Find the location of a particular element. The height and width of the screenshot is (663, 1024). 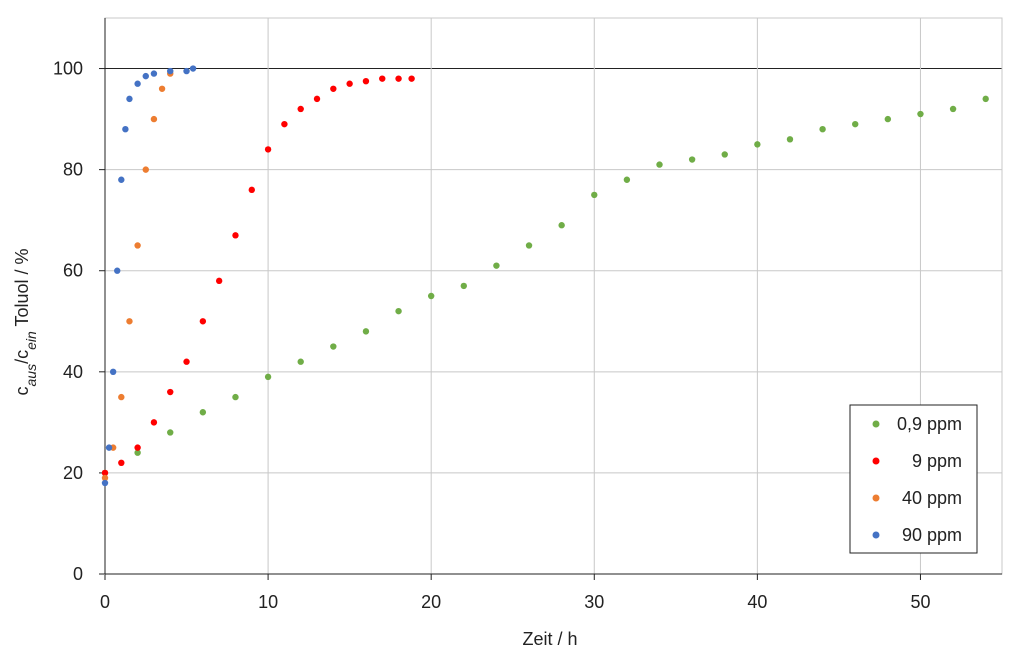

y-label-subscript: aus is located at coordinates (31, 375).